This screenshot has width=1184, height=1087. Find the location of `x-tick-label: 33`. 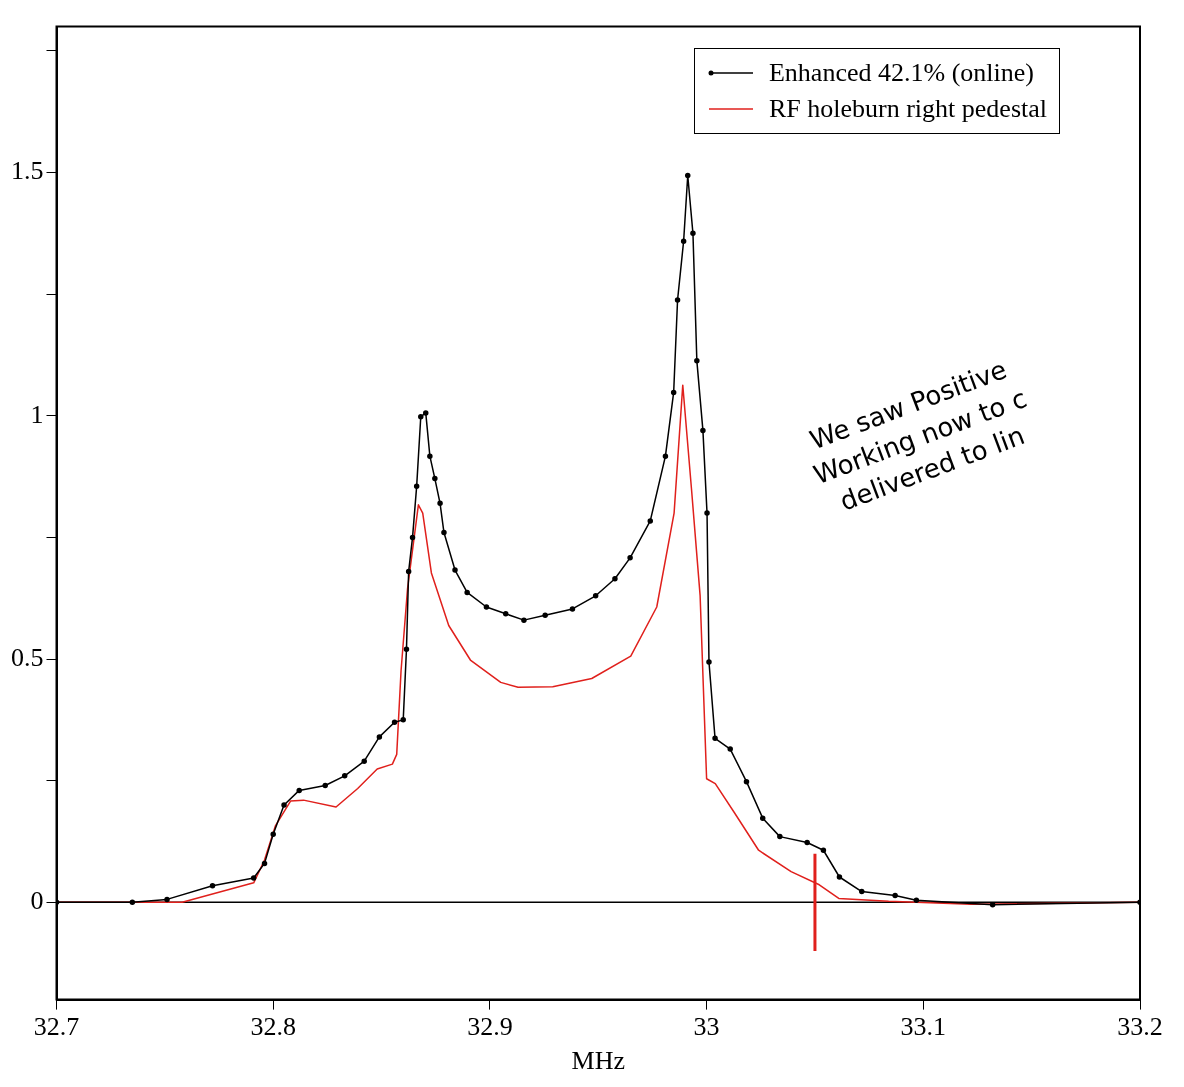

x-tick-label: 33 is located at coordinates (706, 1027).